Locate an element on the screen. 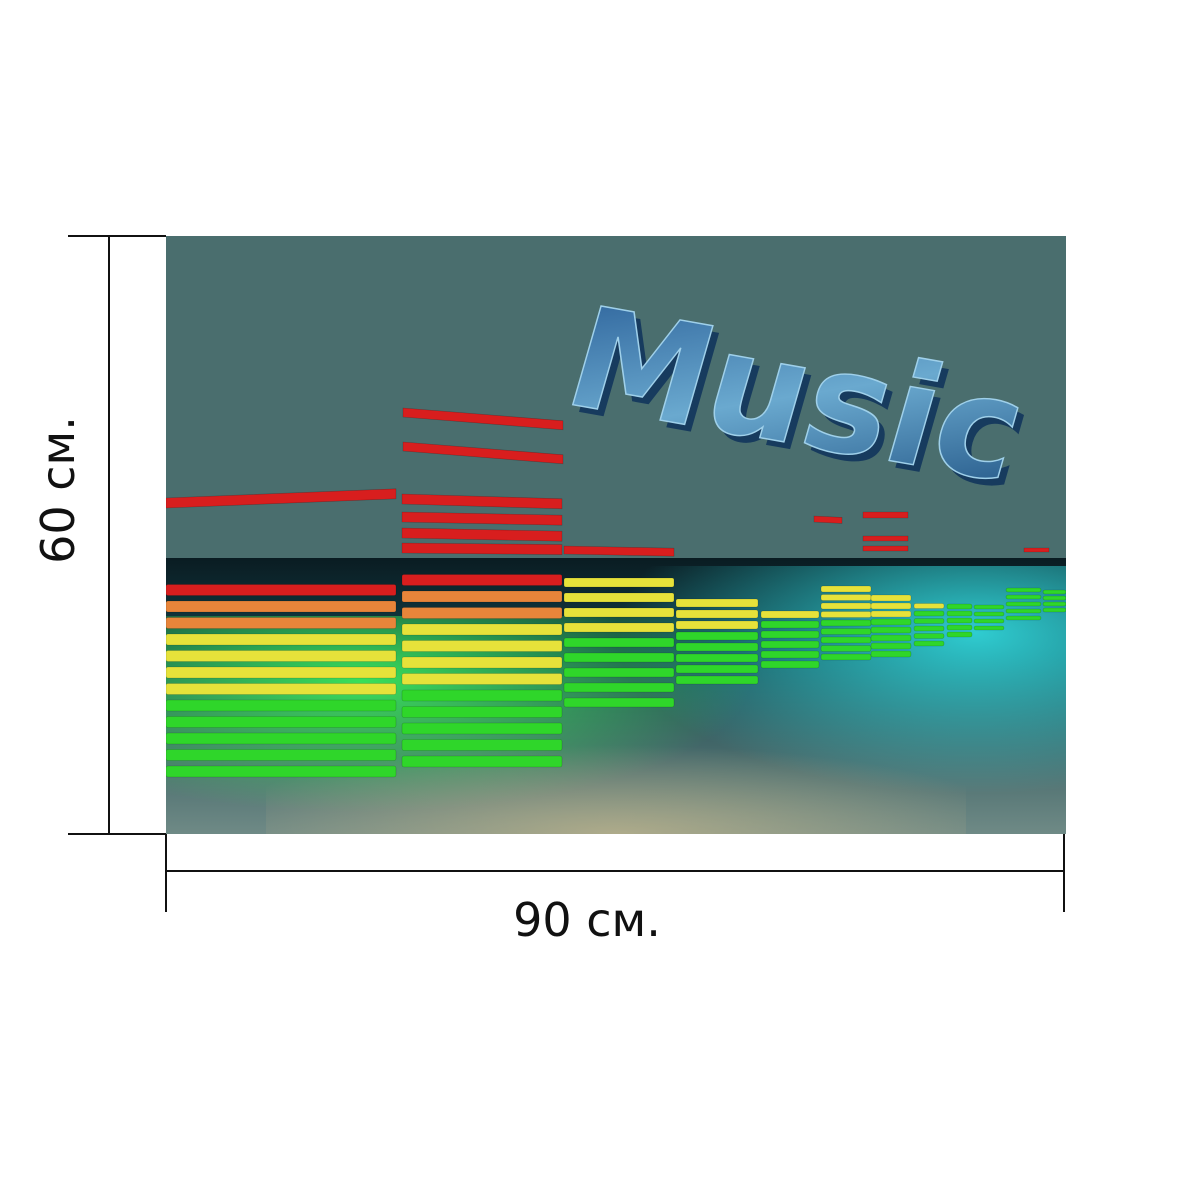  width-dimension-tick-right is located at coordinates (1064, 873).